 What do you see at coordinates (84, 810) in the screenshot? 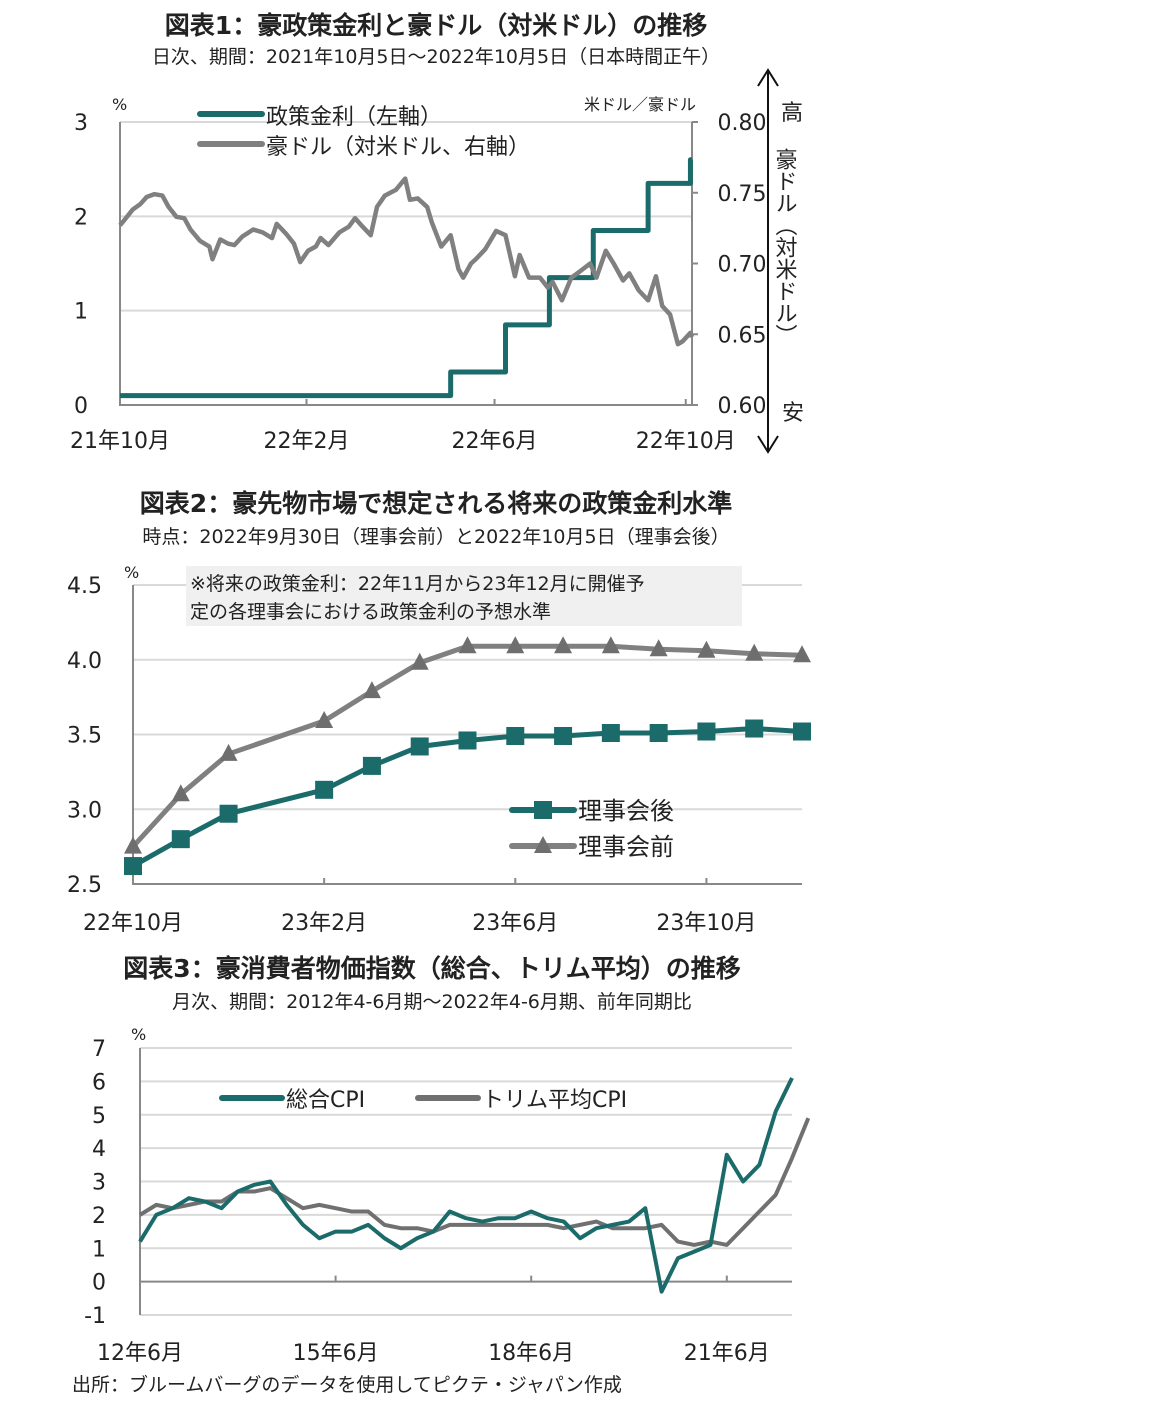
I see `y-tick-label: 3.0` at bounding box center [84, 810].